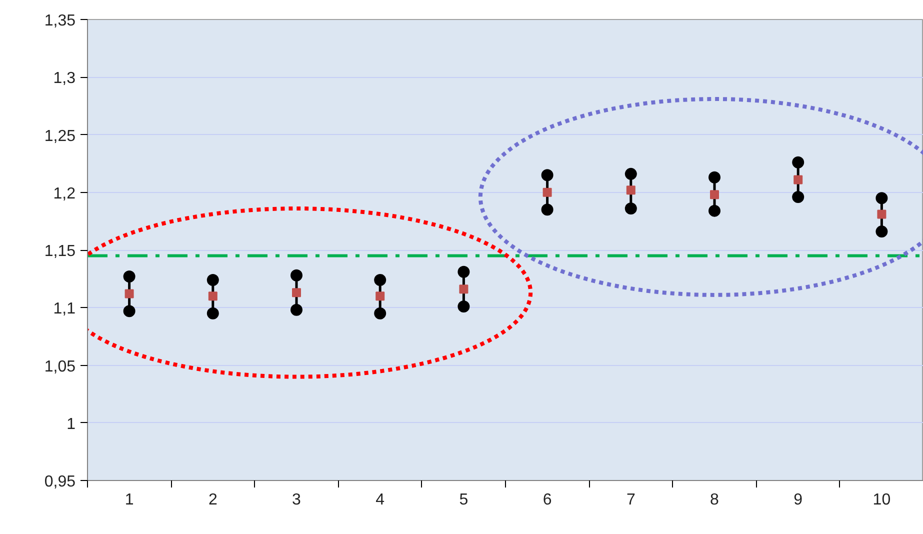 This screenshot has height=534, width=923. I want to click on x-tick-label: 5, so click(463, 500).